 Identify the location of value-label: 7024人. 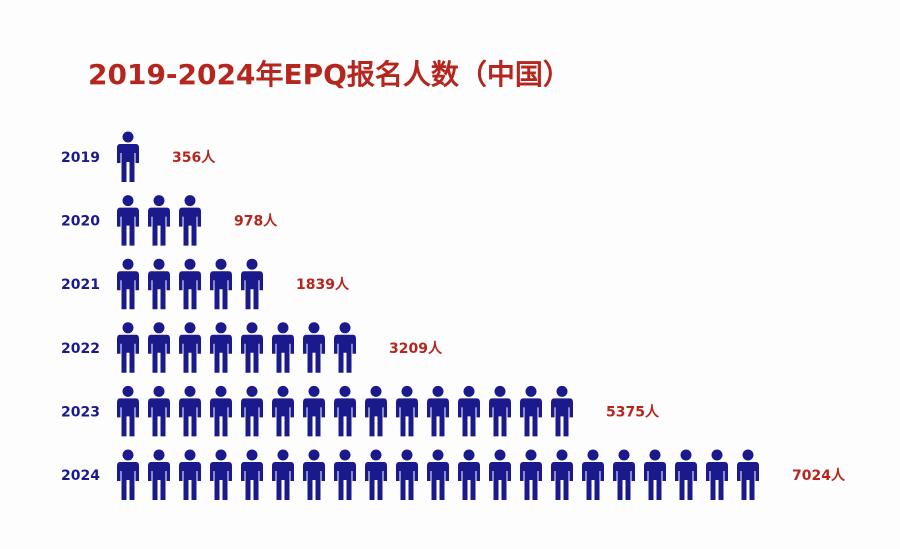
(819, 475).